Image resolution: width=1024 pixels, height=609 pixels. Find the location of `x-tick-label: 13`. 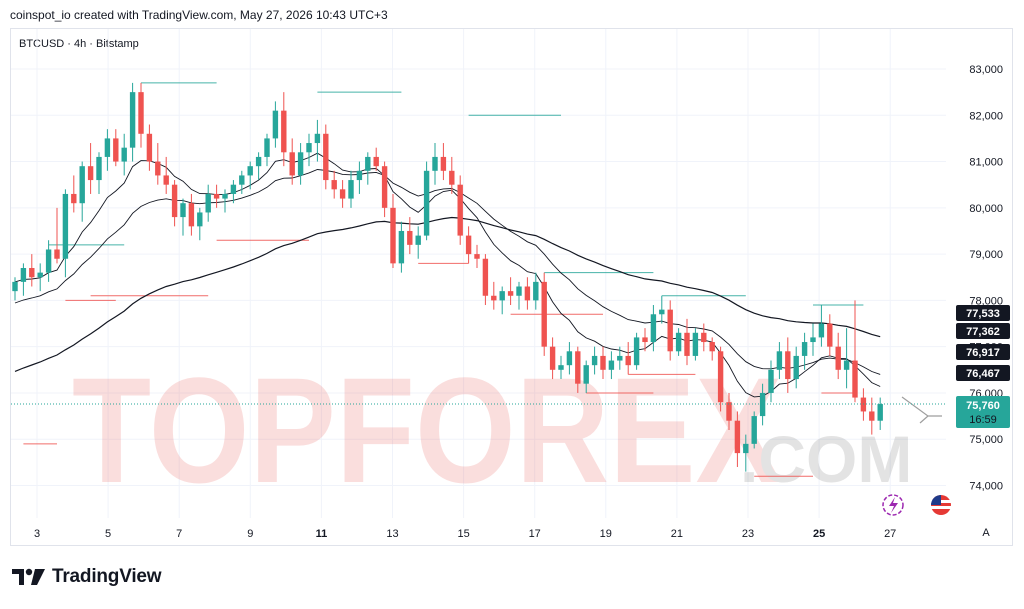

x-tick-label: 13 is located at coordinates (392, 534).